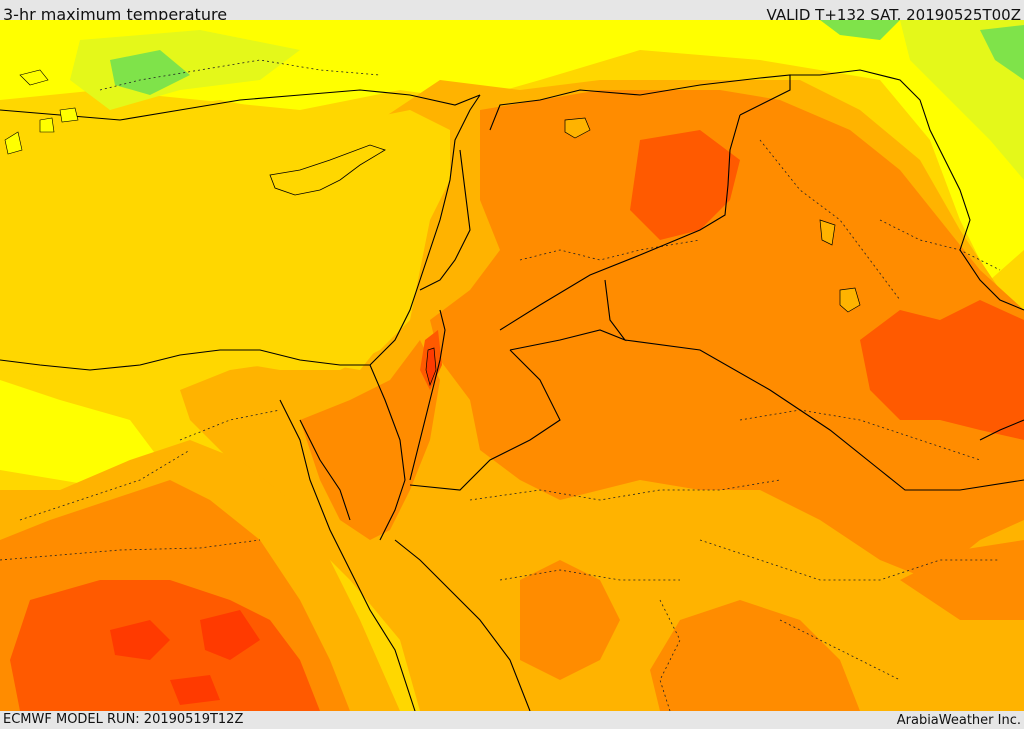 The width and height of the screenshot is (1024, 729). Describe the element at coordinates (837, 625) in the screenshot. I see `temperature-zone-hot-south-east` at that location.